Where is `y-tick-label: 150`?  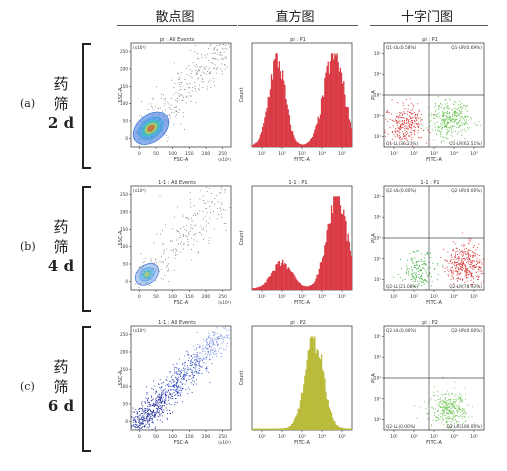 y-tick-label: 150 is located at coordinates (124, 369).